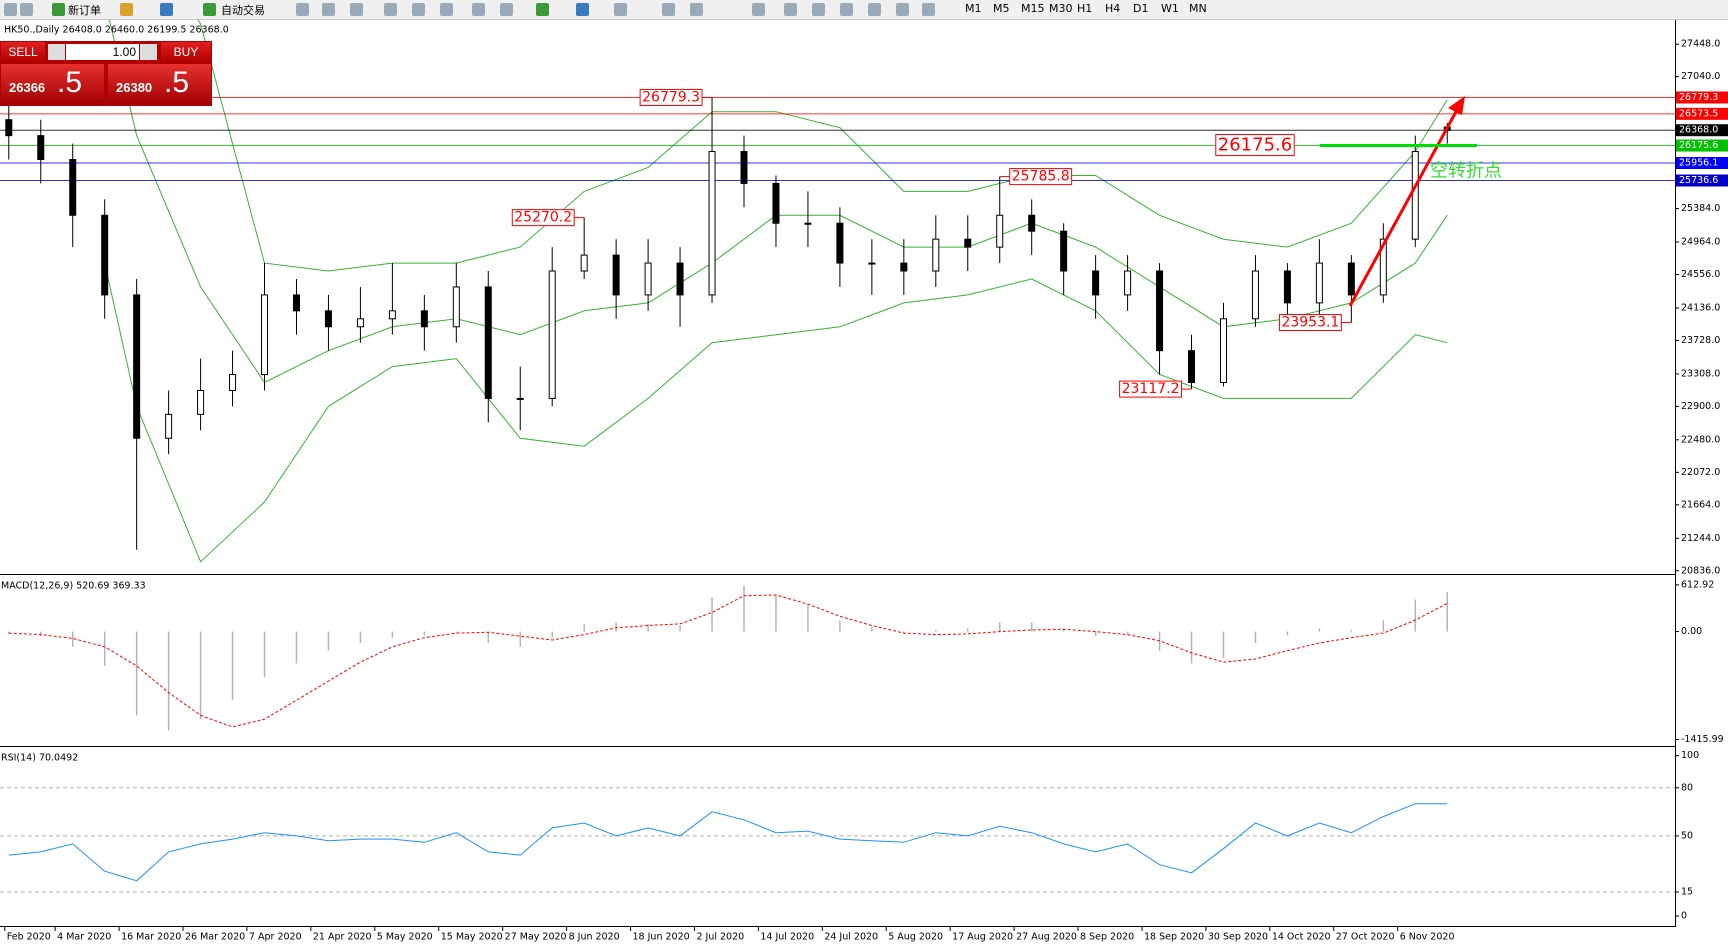 Image resolution: width=1728 pixels, height=945 pixels. Describe the element at coordinates (56, 52) in the screenshot. I see `volume-down` at that location.